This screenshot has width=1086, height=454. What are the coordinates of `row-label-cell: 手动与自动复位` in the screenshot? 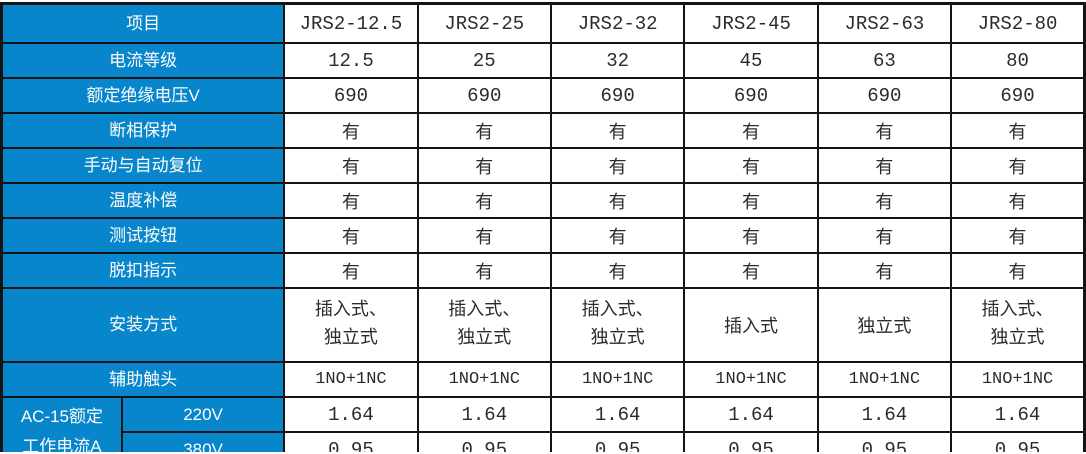 It's located at (143, 165).